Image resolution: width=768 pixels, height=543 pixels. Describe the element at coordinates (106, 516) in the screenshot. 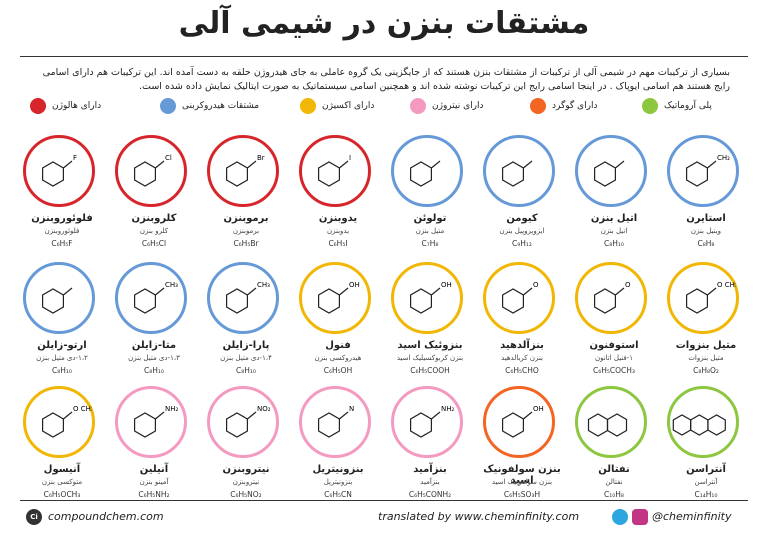

I see `footer-source: compoundchem.com` at that location.